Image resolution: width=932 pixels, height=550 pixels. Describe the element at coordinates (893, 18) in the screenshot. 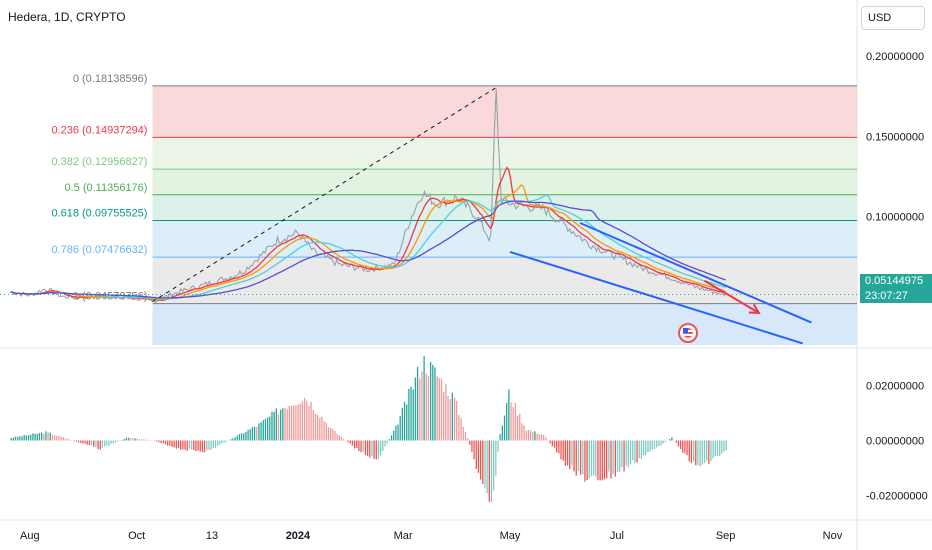

I see `currency-button: USD` at that location.